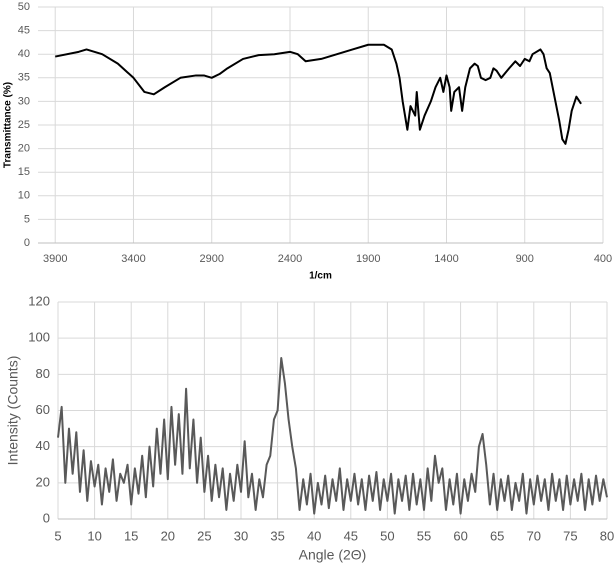 Image resolution: width=615 pixels, height=566 pixels. What do you see at coordinates (290, 259) in the screenshot?
I see `x-tick-label: 2400` at bounding box center [290, 259].